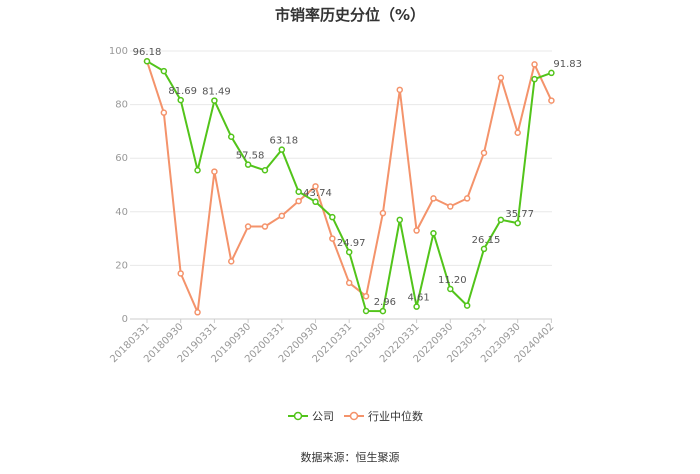 This screenshot has width=700, height=474. I want to click on y-tick-label: 60, so click(121, 158).